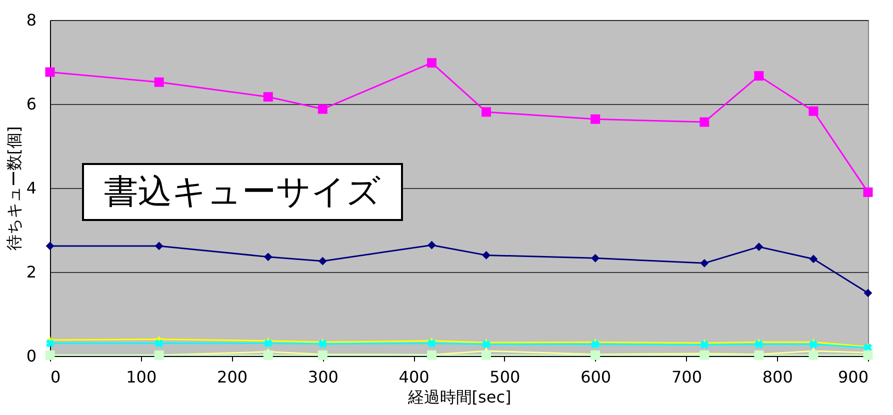  What do you see at coordinates (31, 20) in the screenshot?
I see `y-tick-label: 8` at bounding box center [31, 20].